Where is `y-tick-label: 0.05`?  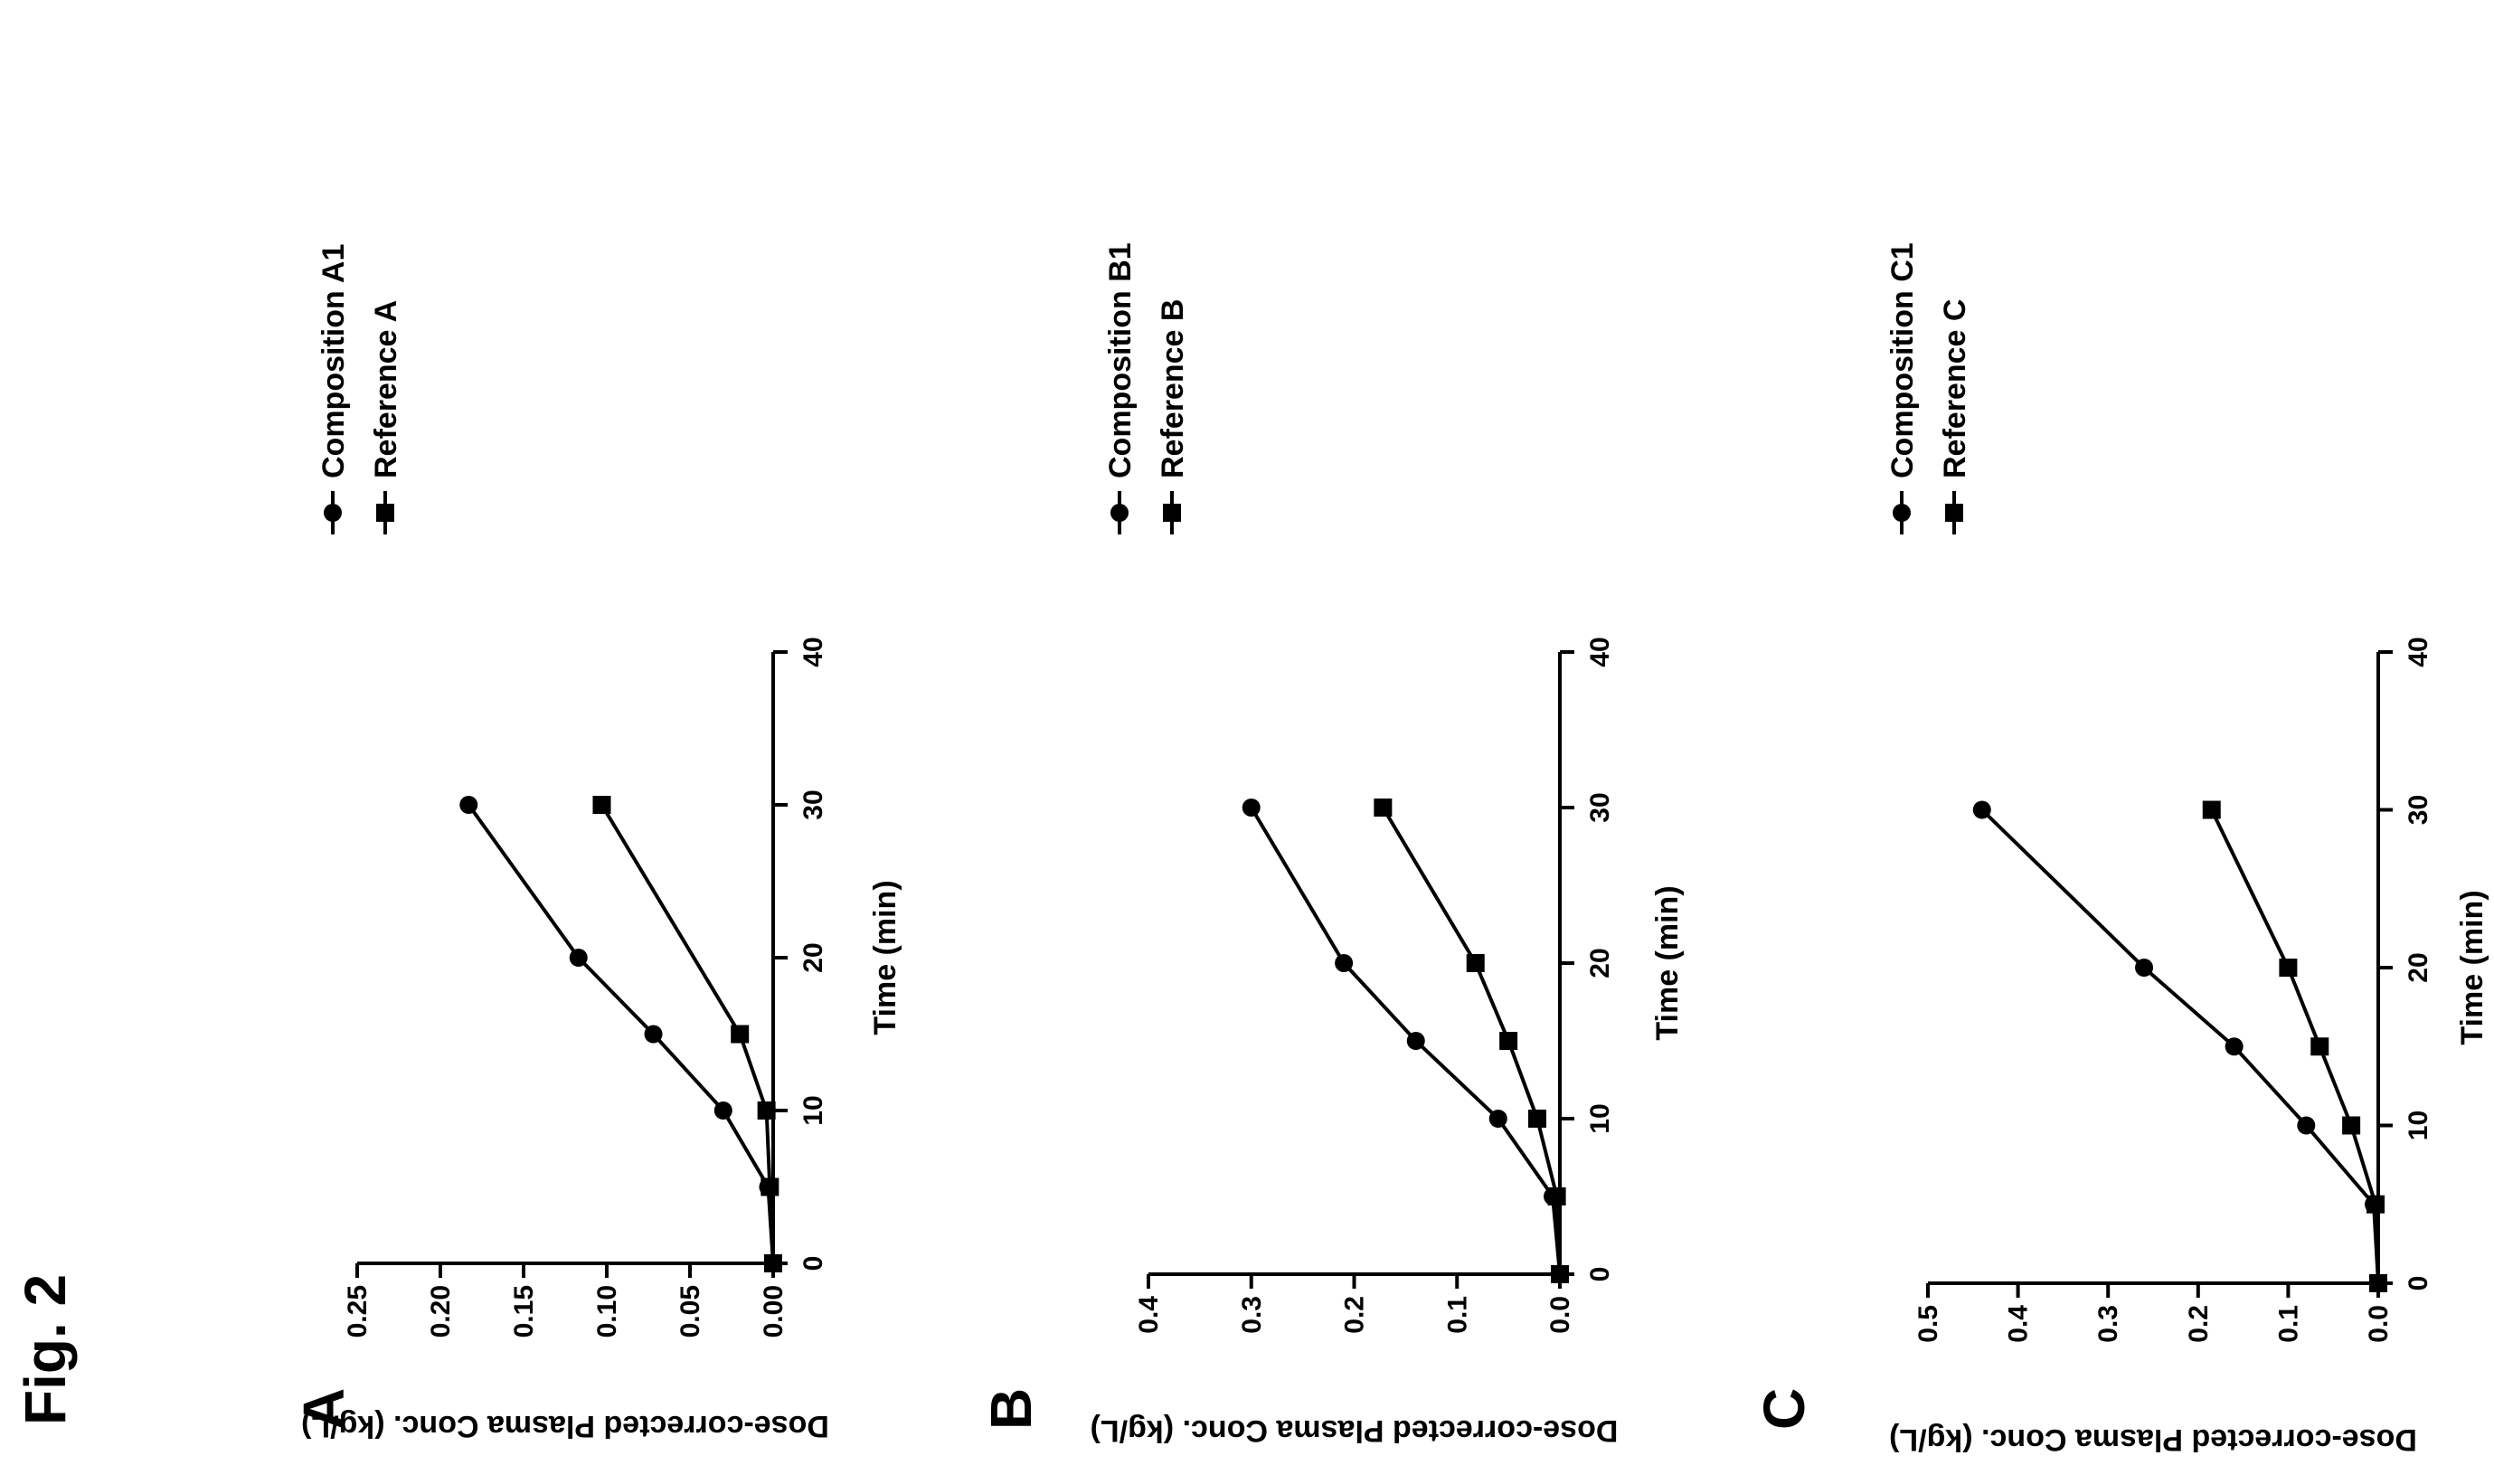
y-tick-label: 0.05 is located at coordinates (690, 1311).